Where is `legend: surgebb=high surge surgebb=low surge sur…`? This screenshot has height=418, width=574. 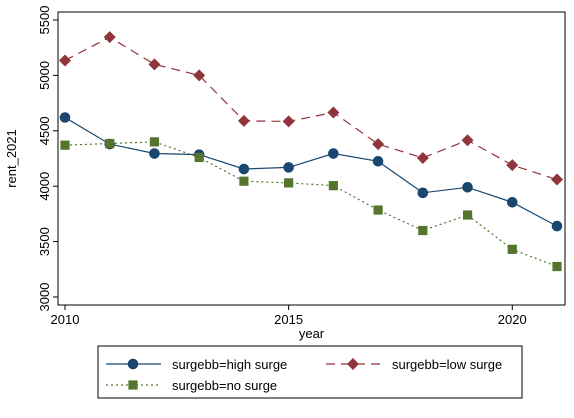
legend: surgebb=high surge surgebb=low surge sur… is located at coordinates (310, 372).